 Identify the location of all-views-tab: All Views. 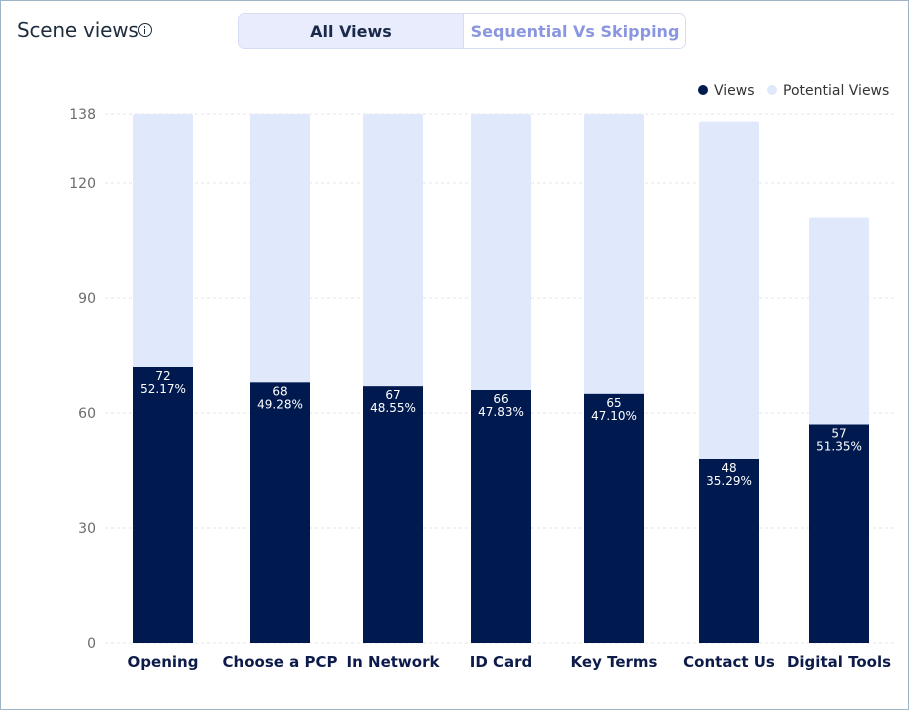
(351, 31).